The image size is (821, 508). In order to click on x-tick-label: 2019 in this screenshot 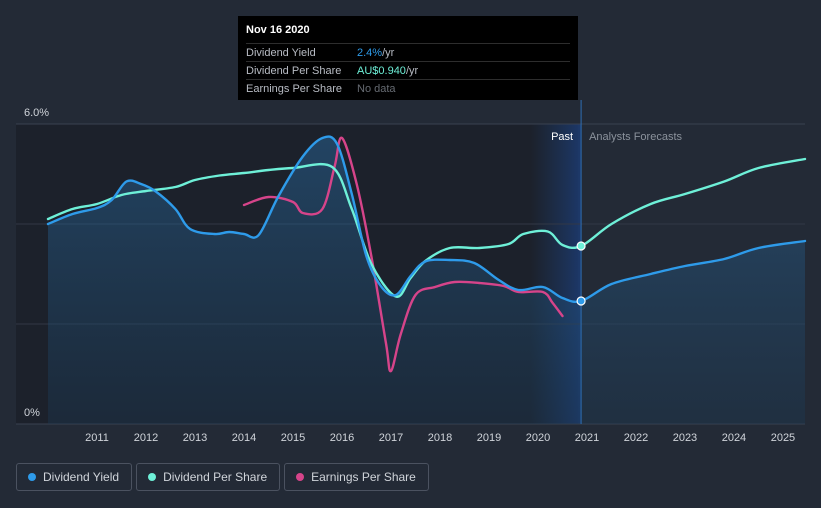, I will do `click(489, 438)`.